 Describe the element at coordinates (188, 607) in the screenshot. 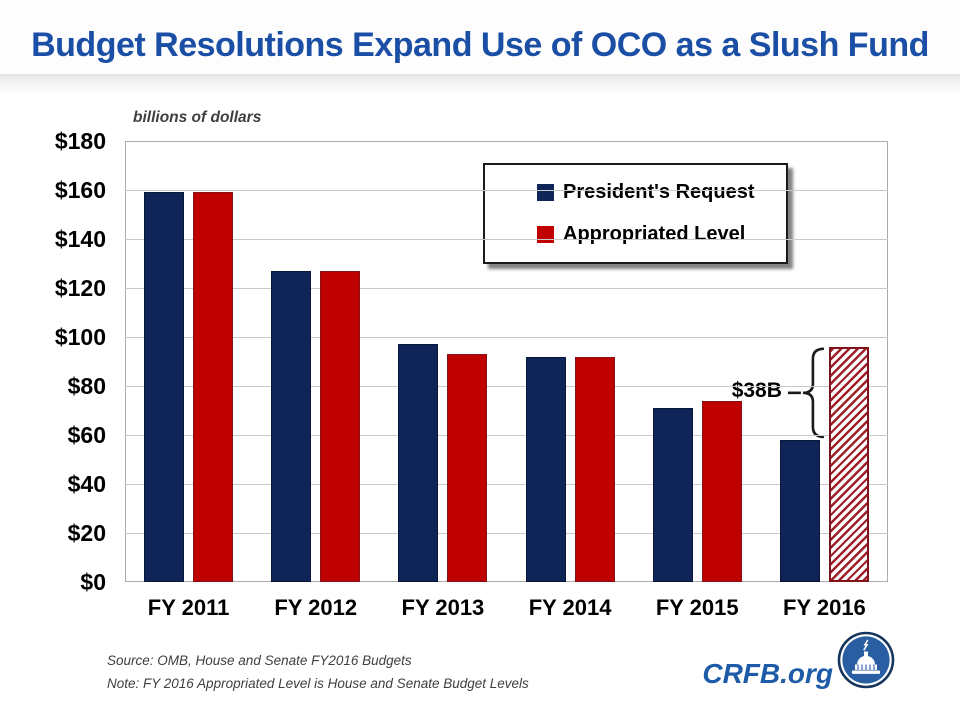

I see `x-tick-label: FY 2011` at that location.